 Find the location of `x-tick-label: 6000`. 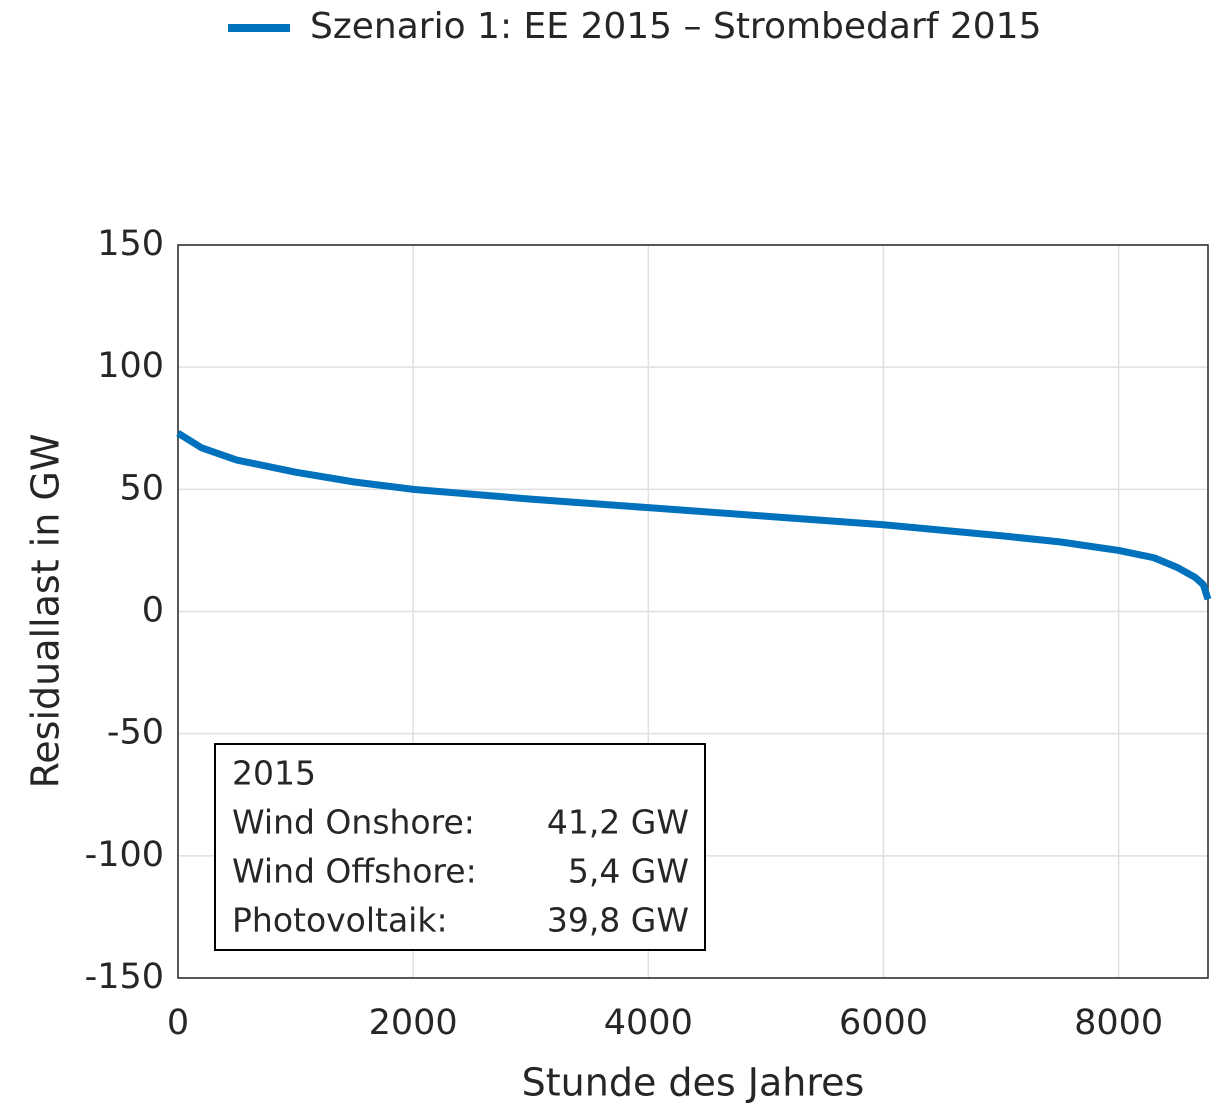

x-tick-label: 6000 is located at coordinates (883, 1023).